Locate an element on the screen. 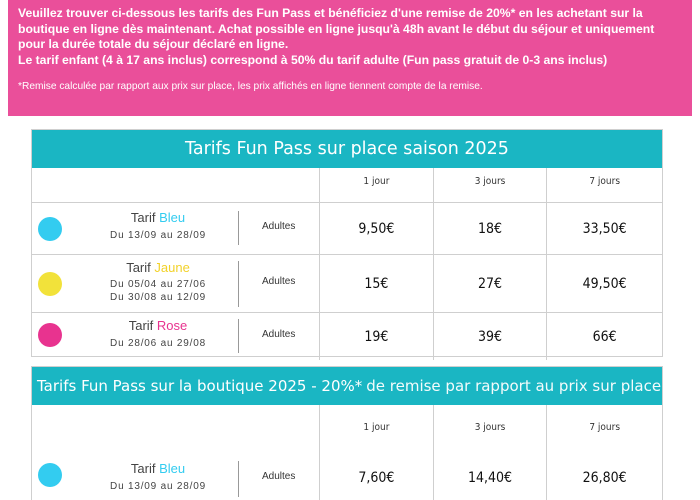 Image resolution: width=700 pixels, height=500 pixels. price-cell: 66€ is located at coordinates (604, 336).